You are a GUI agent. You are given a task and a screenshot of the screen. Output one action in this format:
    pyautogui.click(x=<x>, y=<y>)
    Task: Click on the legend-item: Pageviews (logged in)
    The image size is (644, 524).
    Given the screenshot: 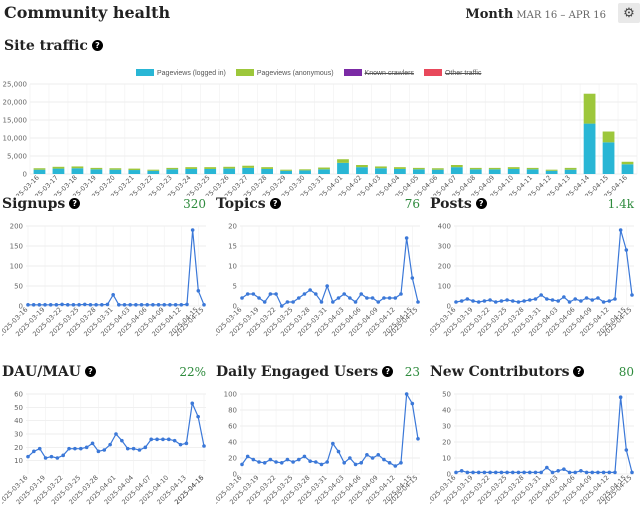 What is the action you would take?
    pyautogui.click(x=181, y=73)
    